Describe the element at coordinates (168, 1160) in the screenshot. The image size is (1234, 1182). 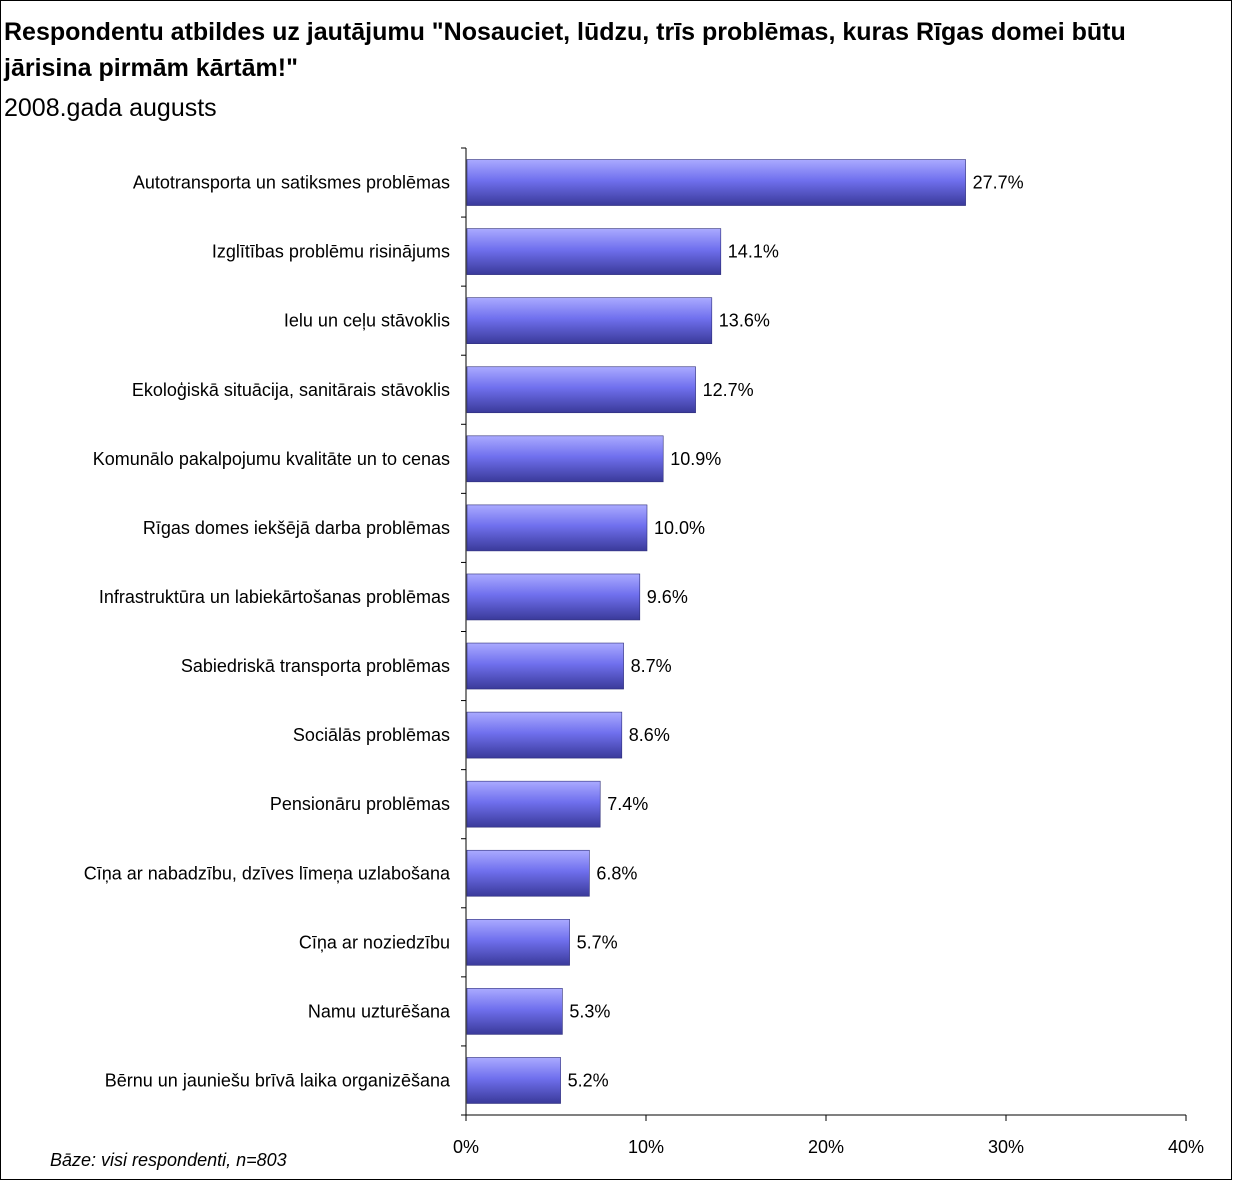
I see `base-footnote: Bāze: visi respondenti, n=803` at that location.